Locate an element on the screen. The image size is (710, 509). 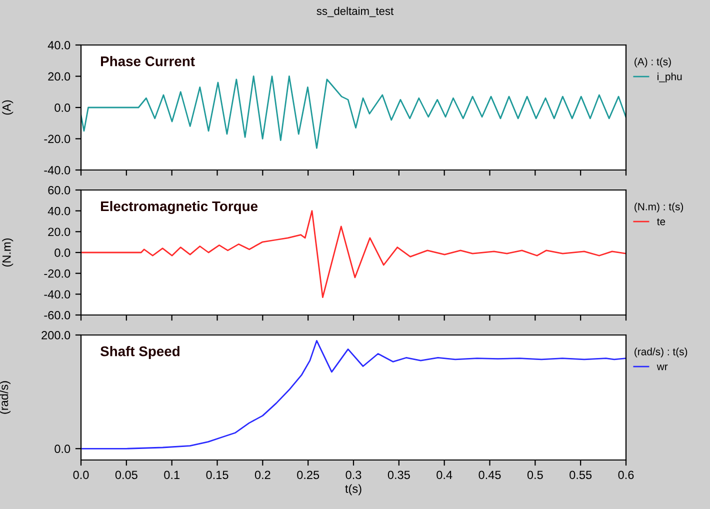
text: Electromagnetic Torque is located at coordinates (179, 207).